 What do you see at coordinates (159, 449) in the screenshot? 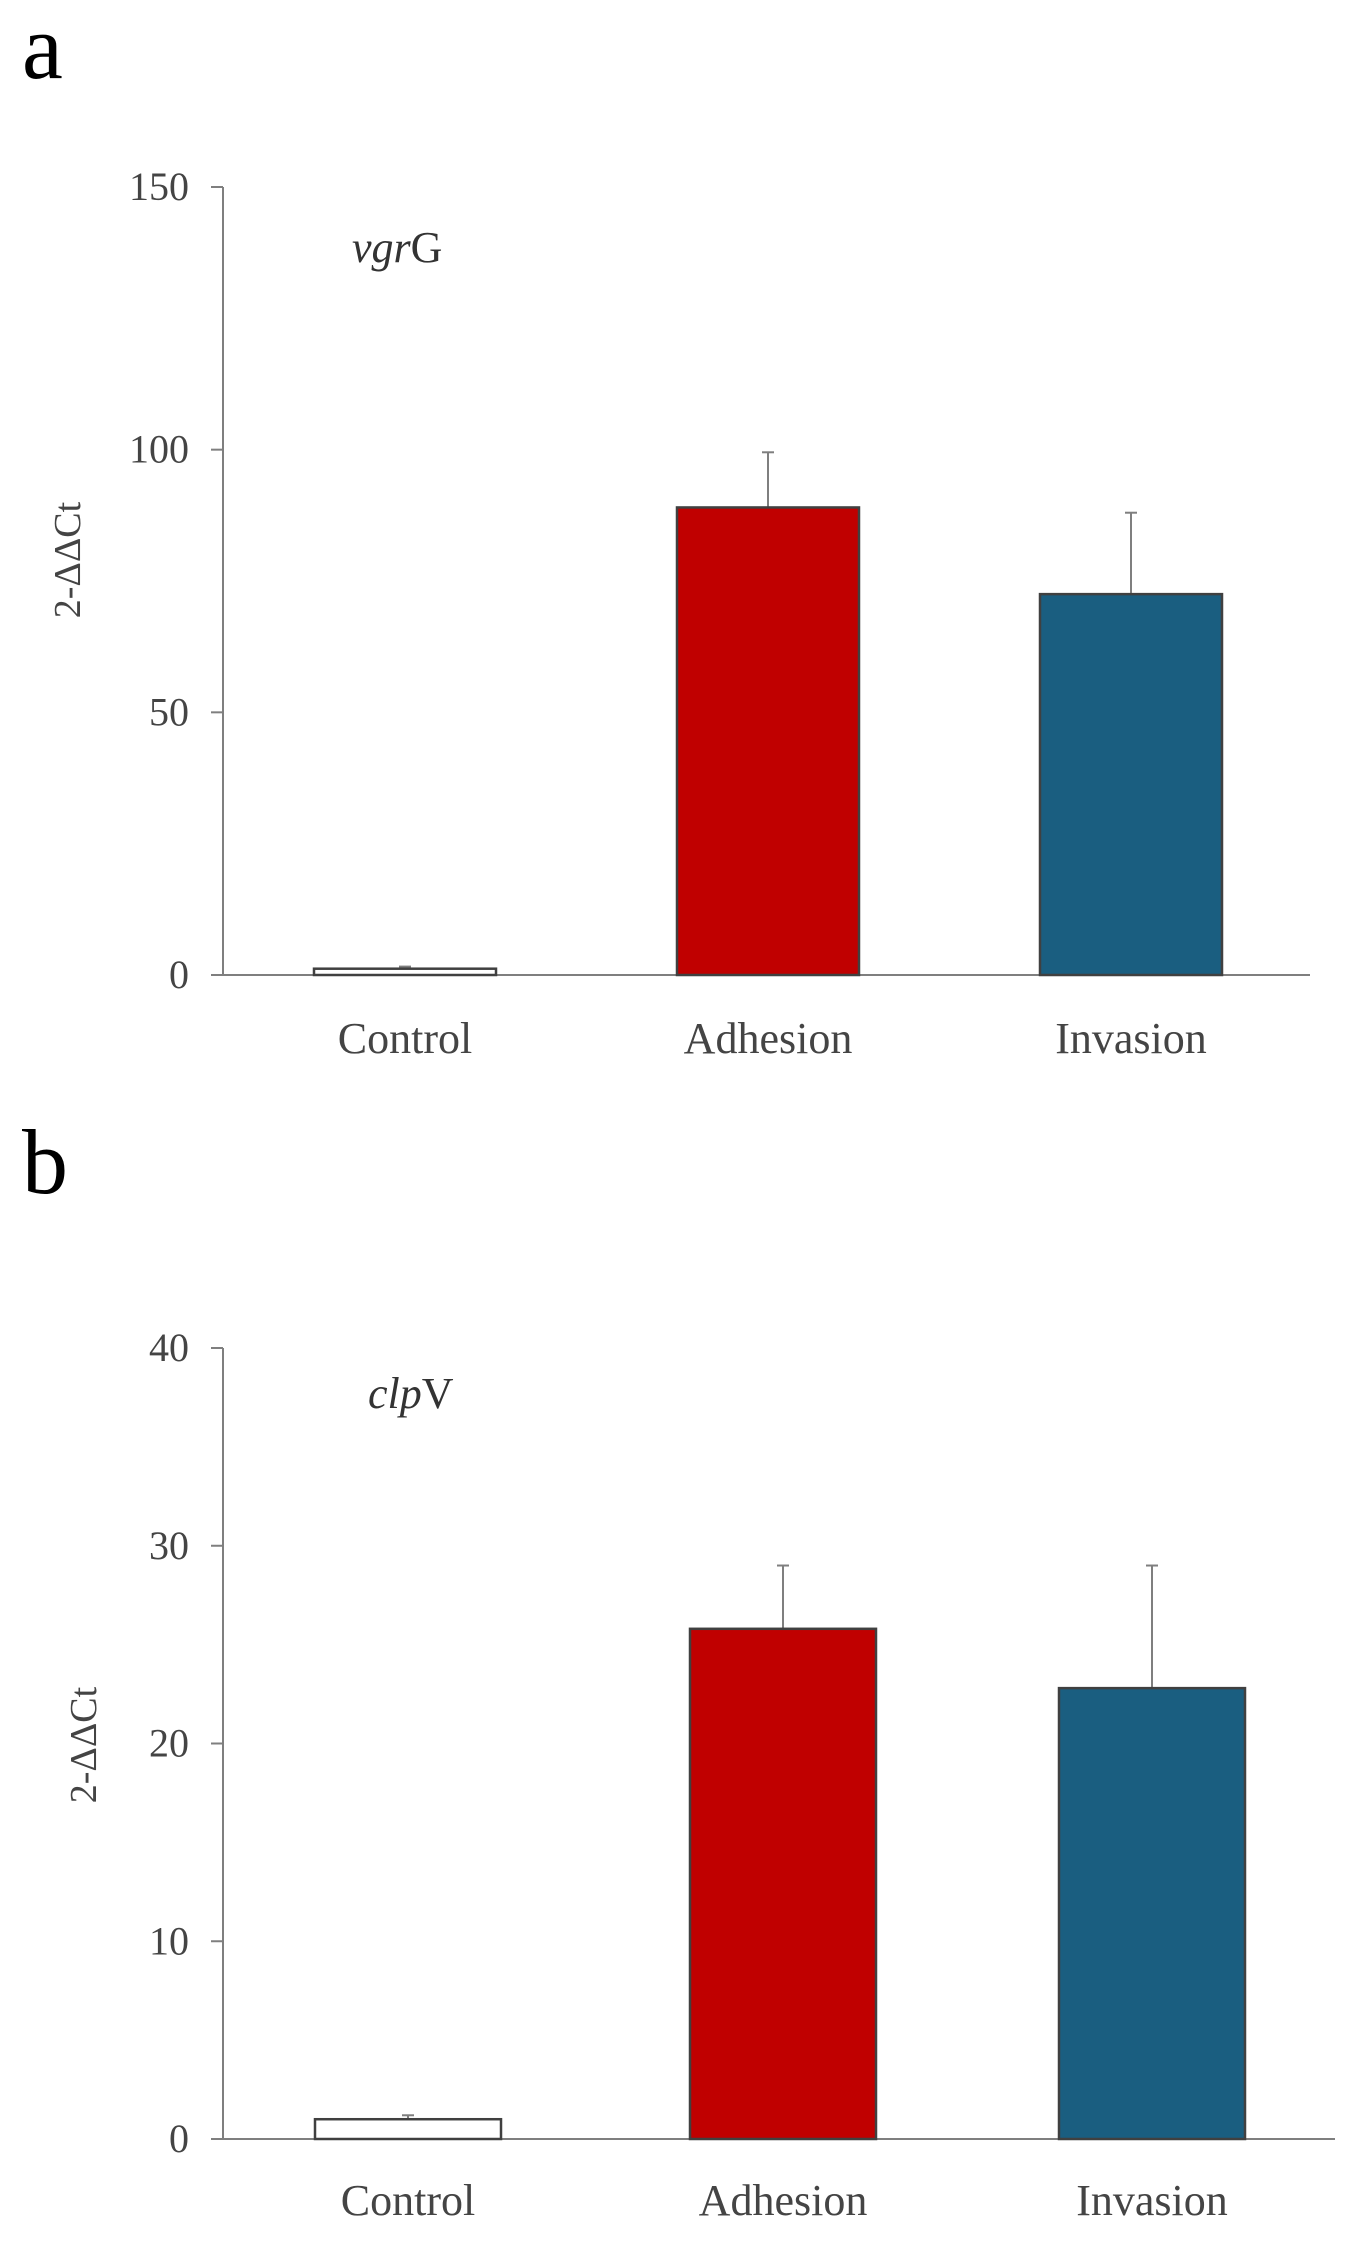
I see `y-tick-label: 100` at bounding box center [159, 449].